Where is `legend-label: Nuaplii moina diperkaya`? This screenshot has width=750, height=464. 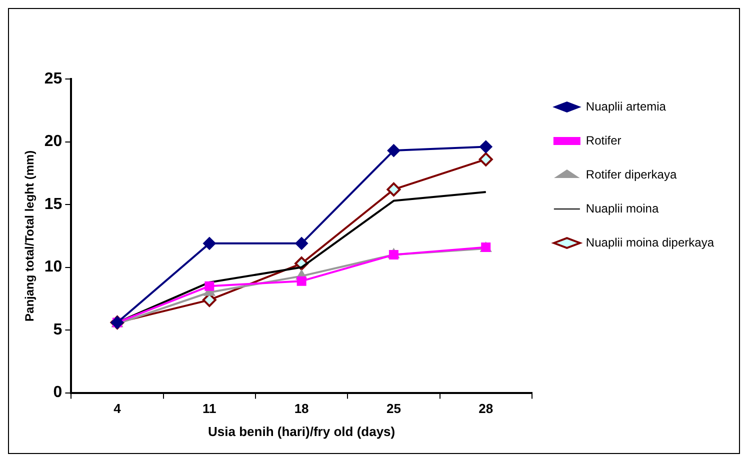 legend-label: Nuaplii moina diperkaya is located at coordinates (650, 242).